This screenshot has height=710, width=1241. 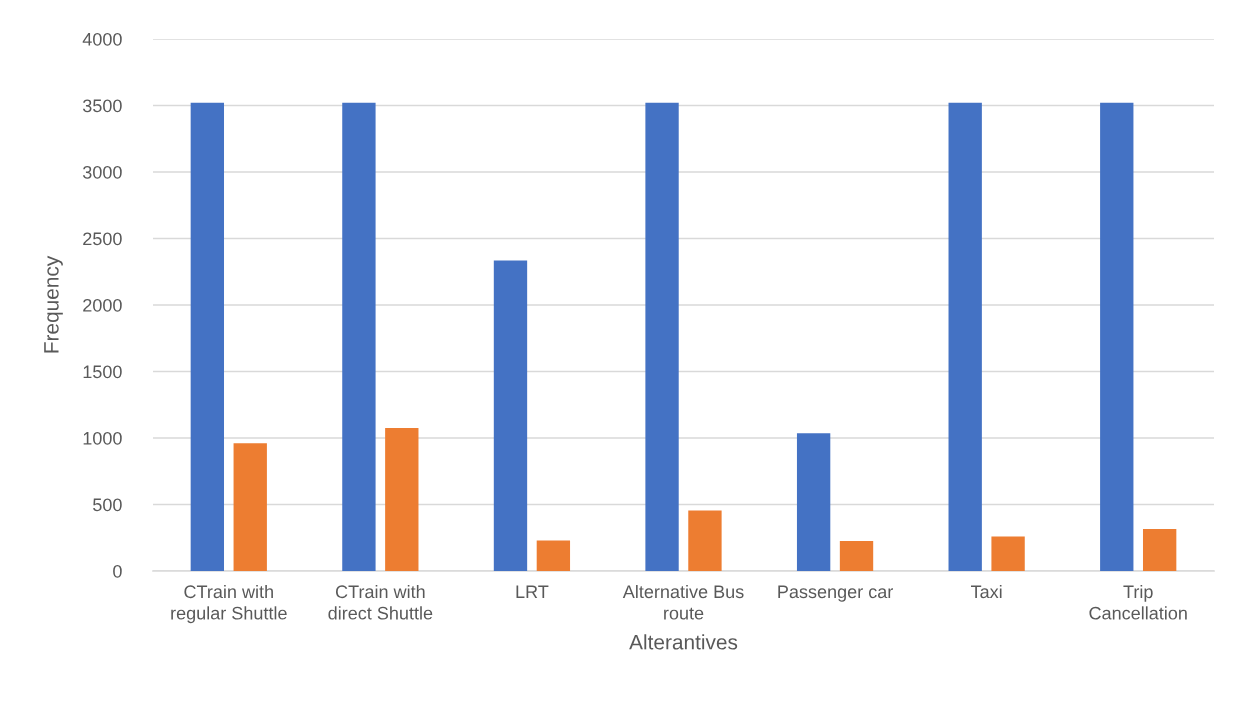 I want to click on y-tick-label: 1000, so click(x=102, y=438).